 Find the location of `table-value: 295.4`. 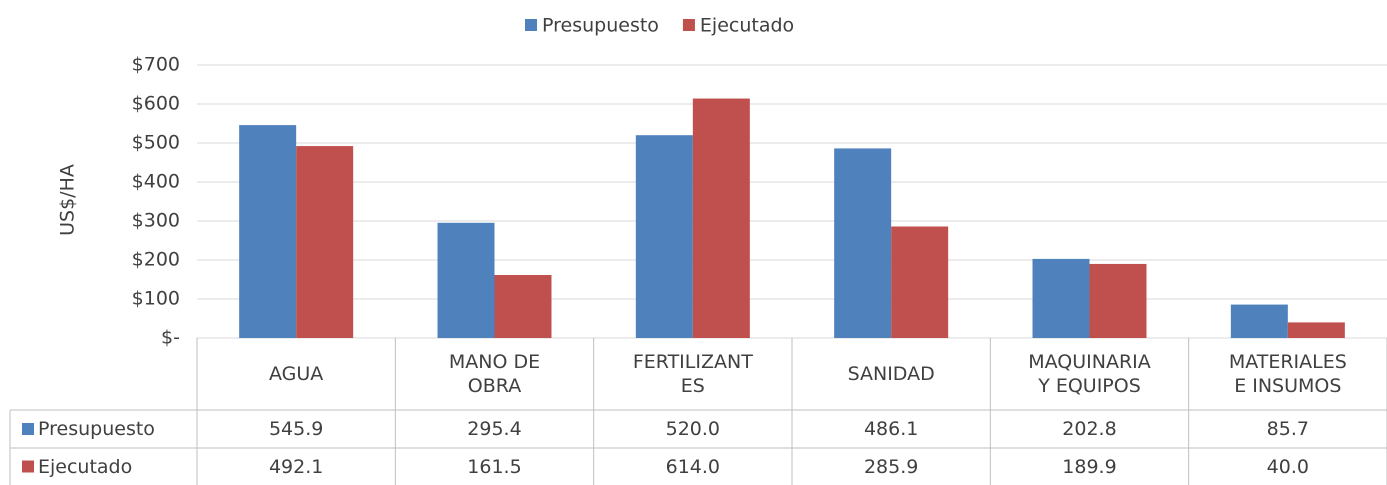

table-value: 295.4 is located at coordinates (494, 429).